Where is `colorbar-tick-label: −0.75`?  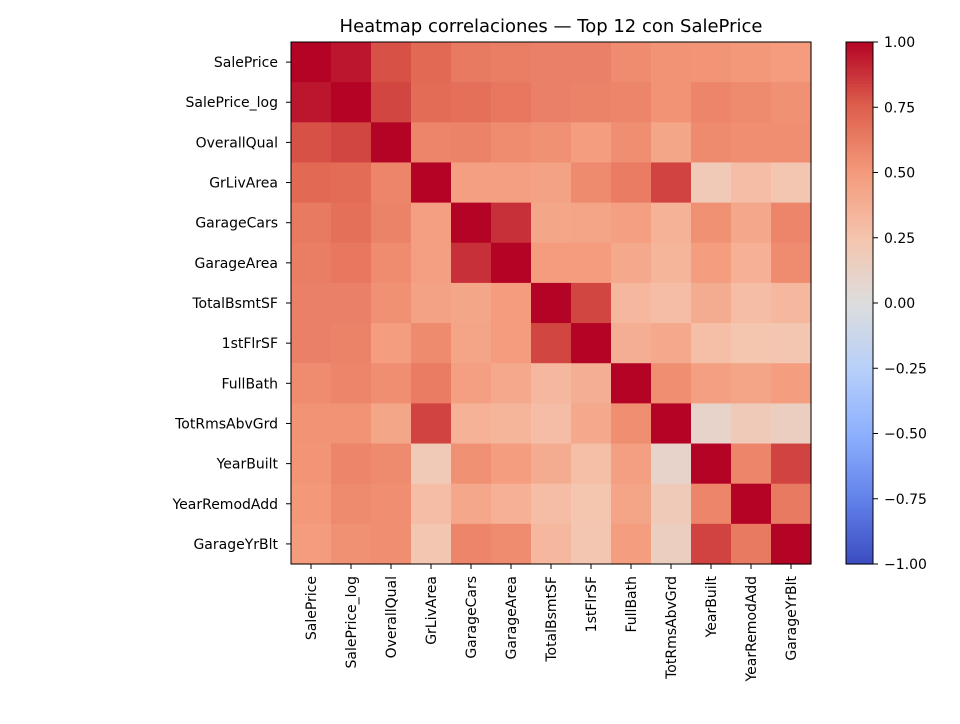 colorbar-tick-label: −0.75 is located at coordinates (905, 500).